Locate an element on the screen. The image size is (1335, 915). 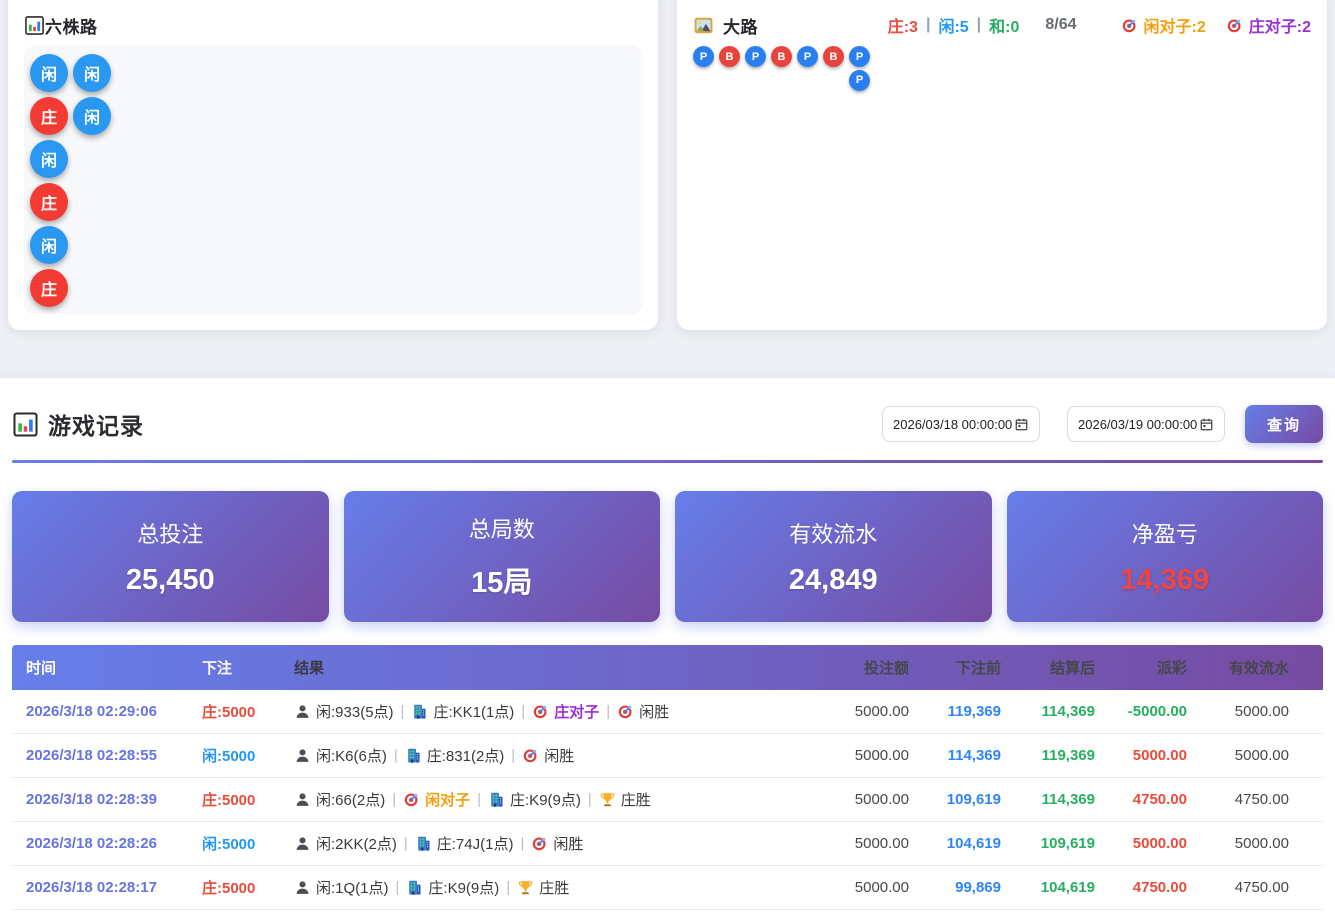
result-segment: 闲:933(5点) is located at coordinates (344, 711).